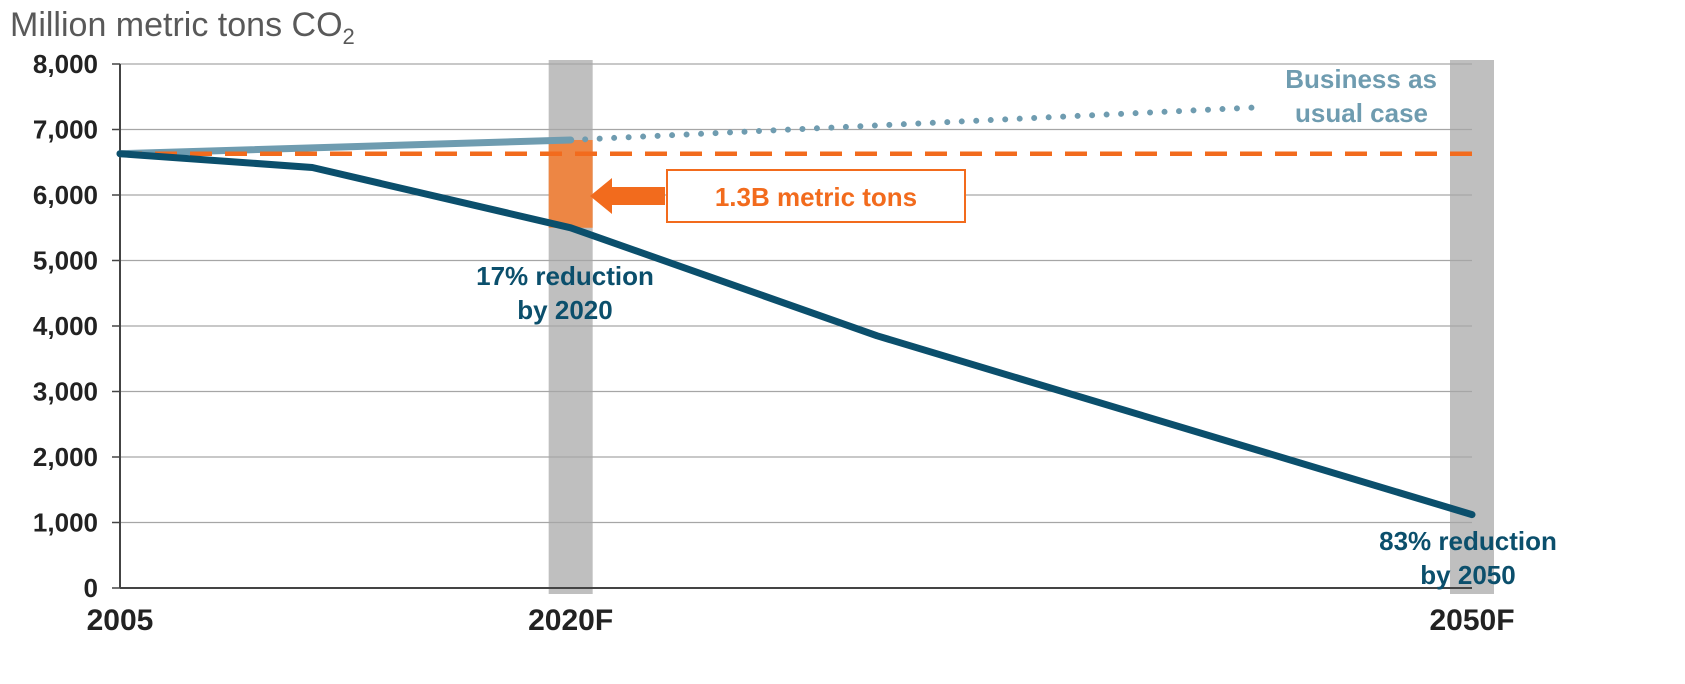  I want to click on y-axis-label-text: Million metric tons CO, so click(176, 25).